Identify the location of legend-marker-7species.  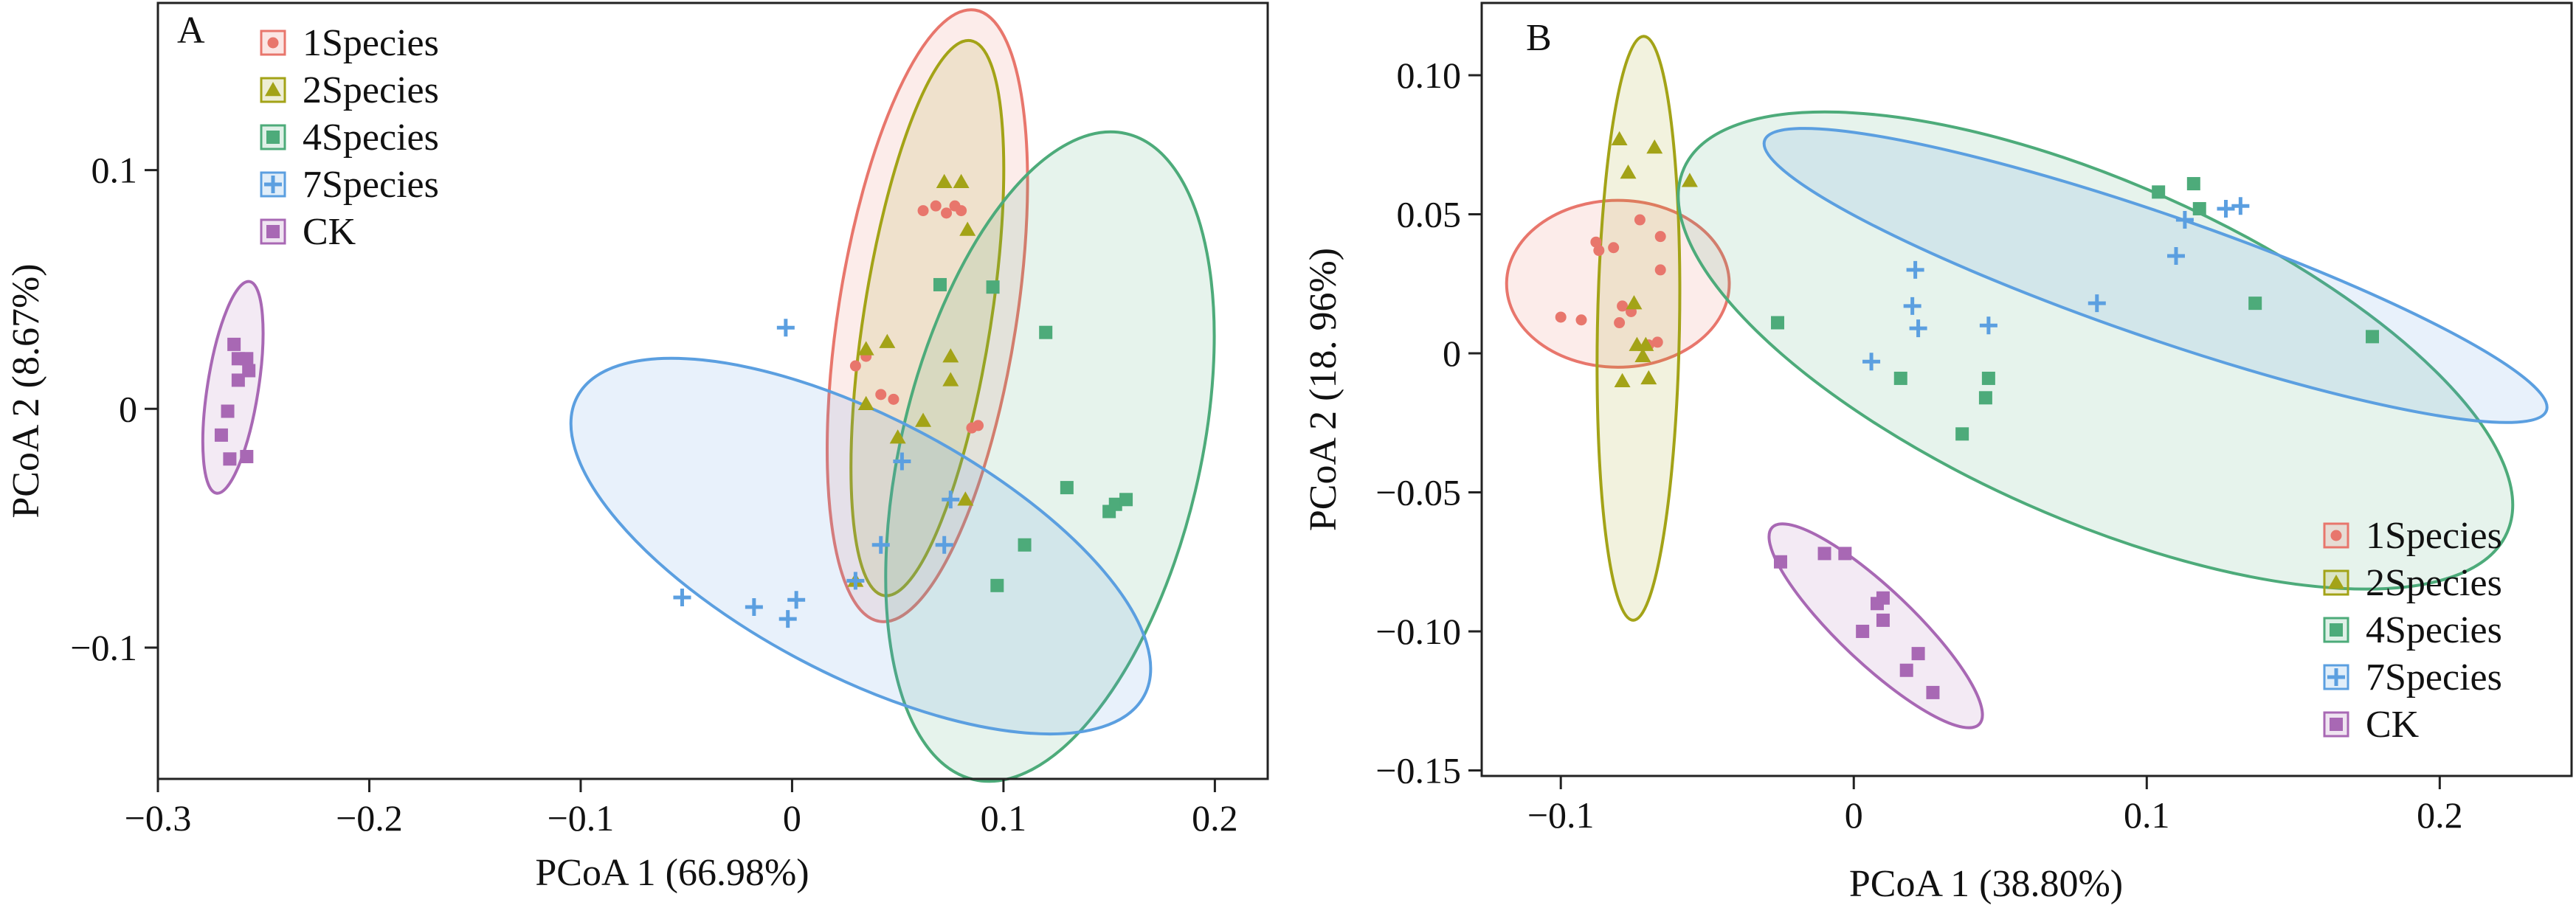
(273, 184).